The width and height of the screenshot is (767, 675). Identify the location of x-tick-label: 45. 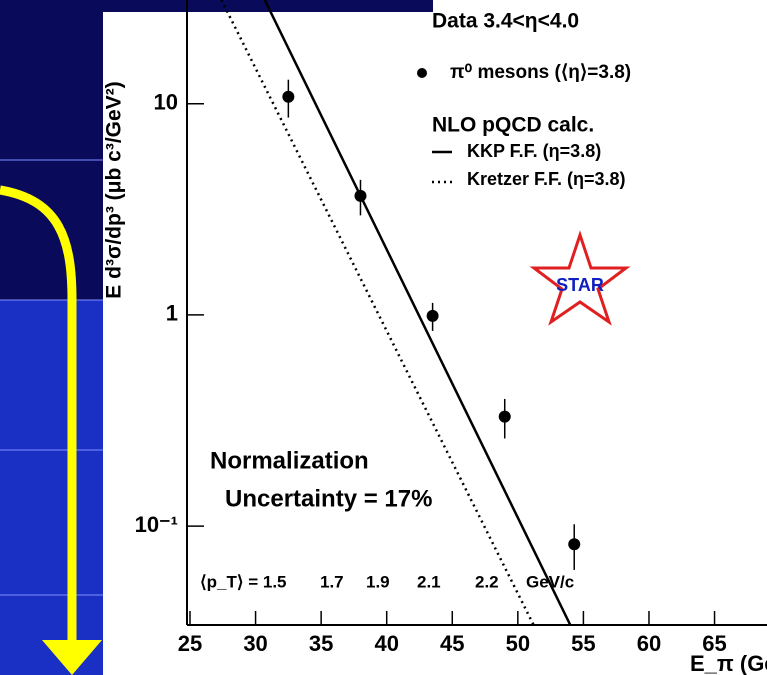
(452, 643).